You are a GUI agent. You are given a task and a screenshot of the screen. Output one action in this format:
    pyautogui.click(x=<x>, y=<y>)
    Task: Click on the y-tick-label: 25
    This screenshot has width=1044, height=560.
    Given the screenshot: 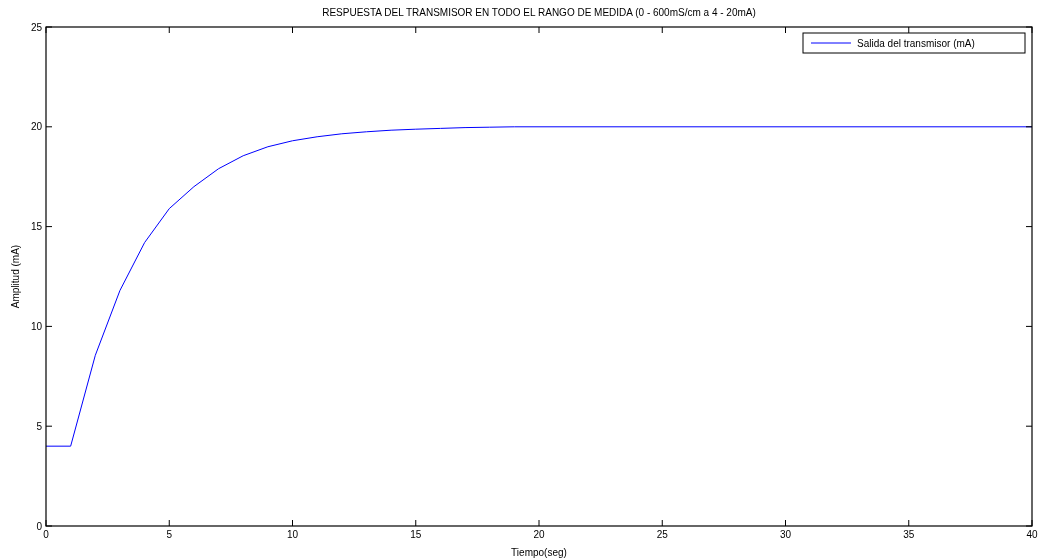 What is the action you would take?
    pyautogui.click(x=36, y=27)
    